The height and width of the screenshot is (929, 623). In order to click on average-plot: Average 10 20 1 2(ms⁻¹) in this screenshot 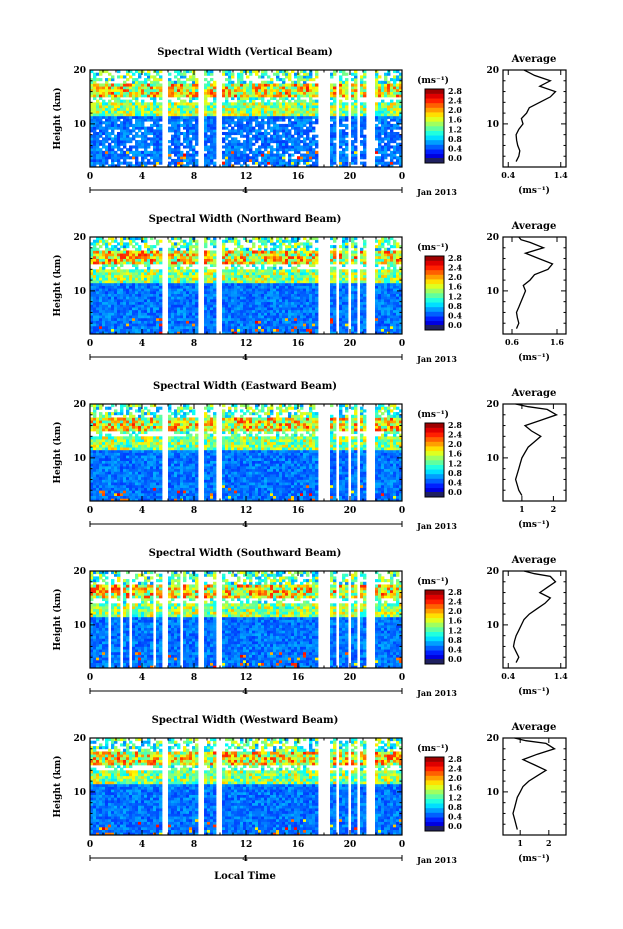, I will do `click(526, 459)`.